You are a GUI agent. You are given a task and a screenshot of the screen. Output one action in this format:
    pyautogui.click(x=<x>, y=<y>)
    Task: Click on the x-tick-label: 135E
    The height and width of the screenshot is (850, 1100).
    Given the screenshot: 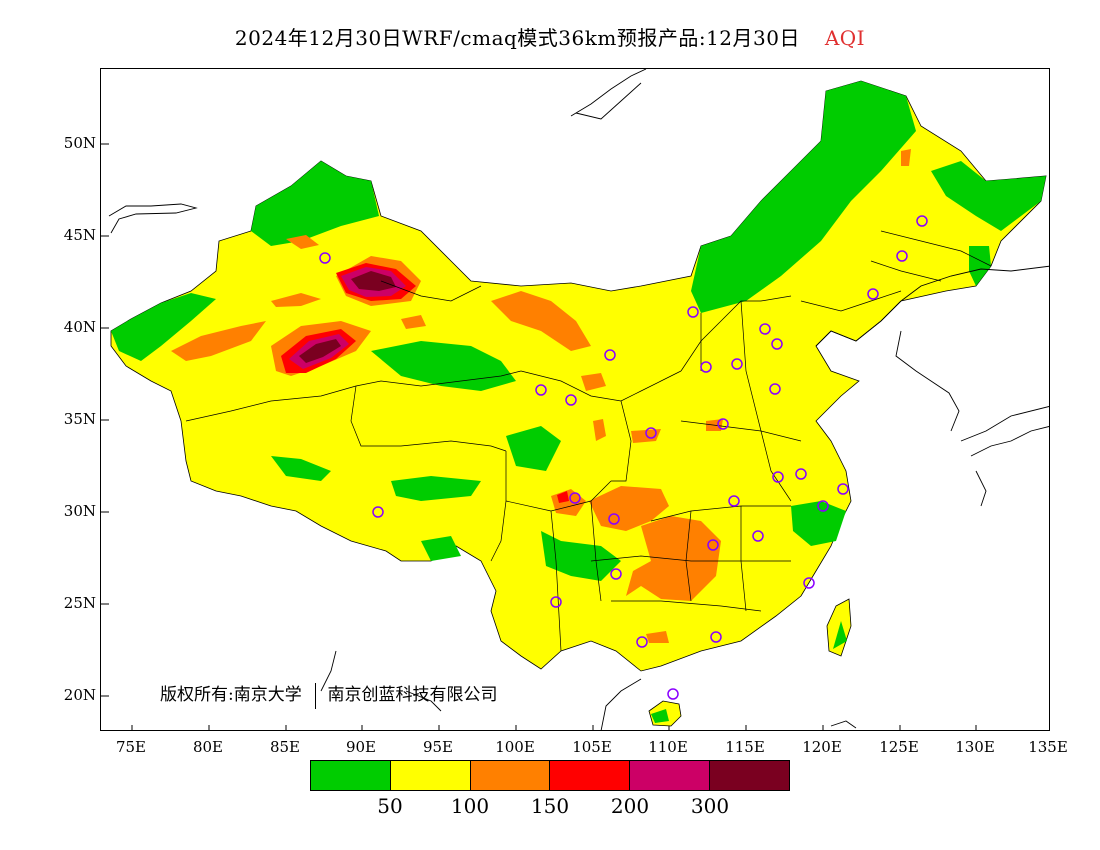 What is the action you would take?
    pyautogui.click(x=1048, y=747)
    